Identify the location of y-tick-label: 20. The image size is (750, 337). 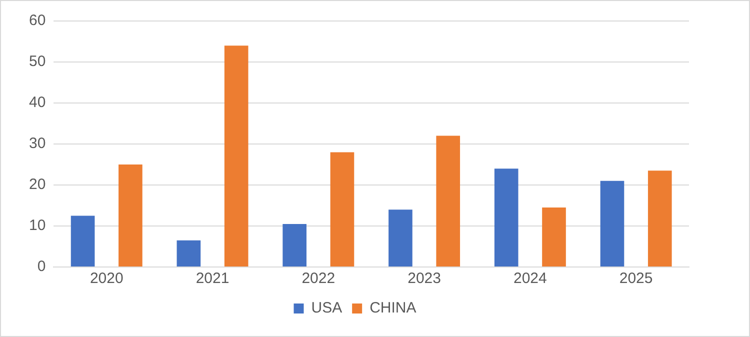
(37, 185).